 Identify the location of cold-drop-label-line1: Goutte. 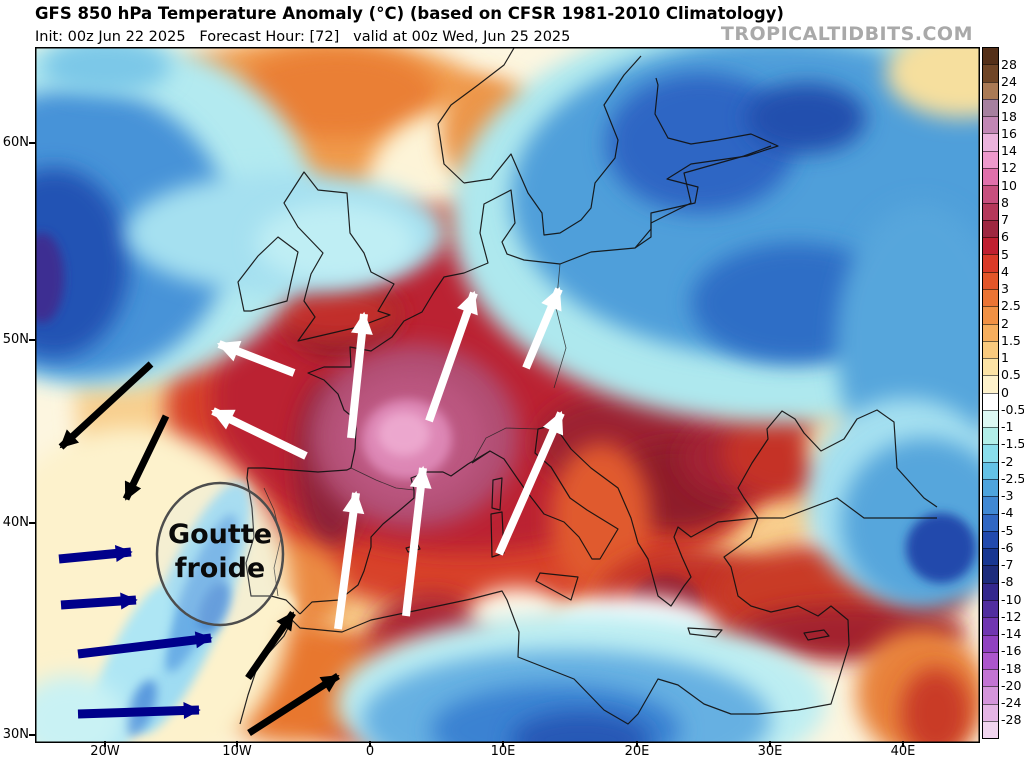
(220, 534).